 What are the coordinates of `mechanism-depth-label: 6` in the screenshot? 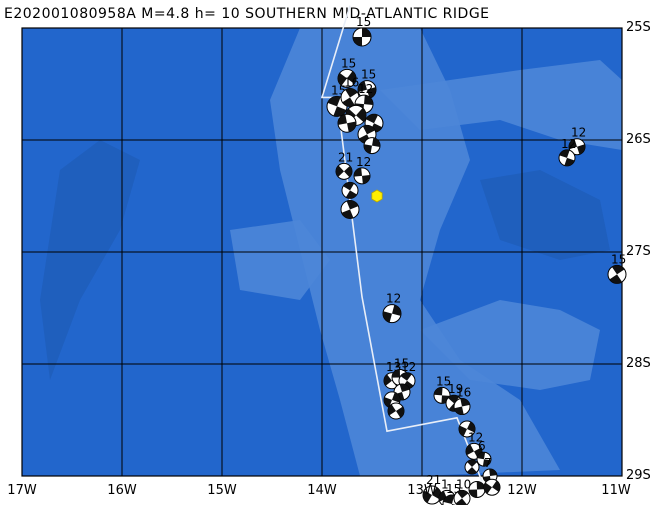 It's located at (482, 446).